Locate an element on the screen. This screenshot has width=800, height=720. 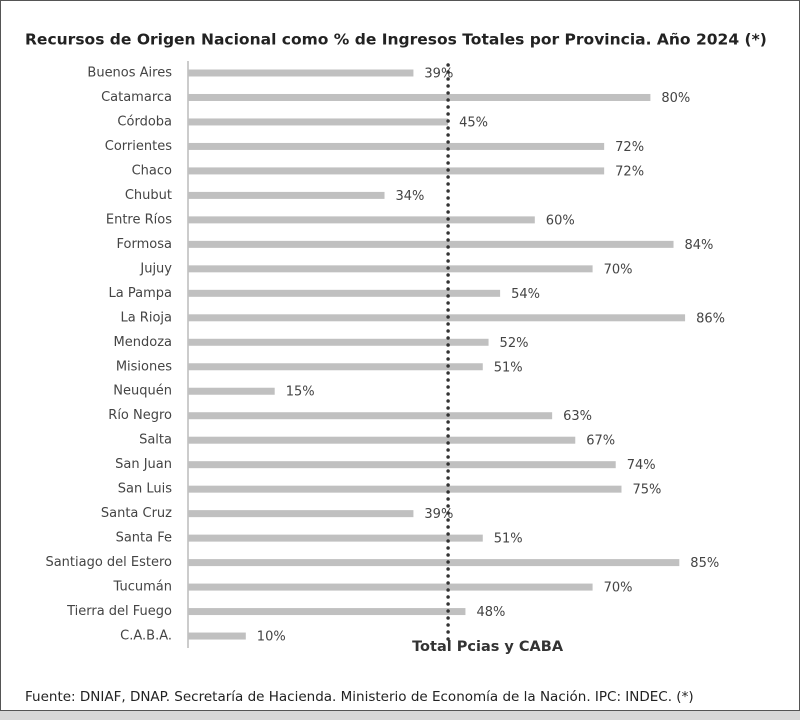
y-tick-label: San Juan is located at coordinates (143, 464).